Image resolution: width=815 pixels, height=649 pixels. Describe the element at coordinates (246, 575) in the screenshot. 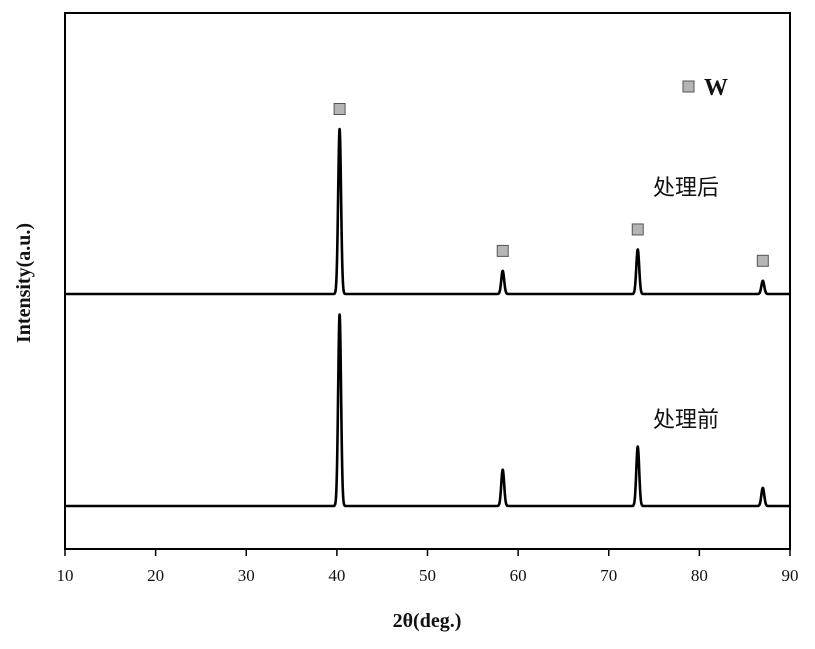

I see `x-tick-label: 30` at that location.